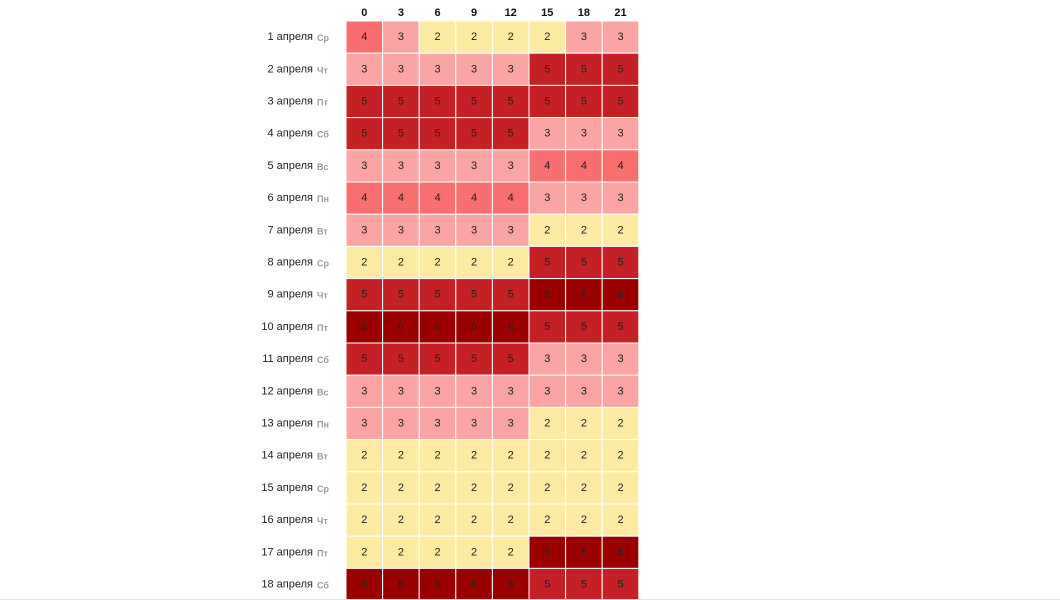 The width and height of the screenshot is (1060, 600). Describe the element at coordinates (287, 391) in the screenshot. I see `date-label: 12 апреля` at that location.